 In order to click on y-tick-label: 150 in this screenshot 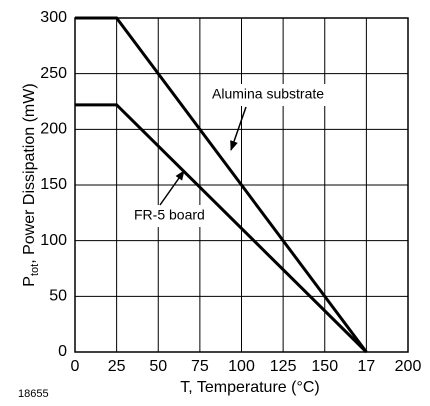, I will do `click(53, 184)`.